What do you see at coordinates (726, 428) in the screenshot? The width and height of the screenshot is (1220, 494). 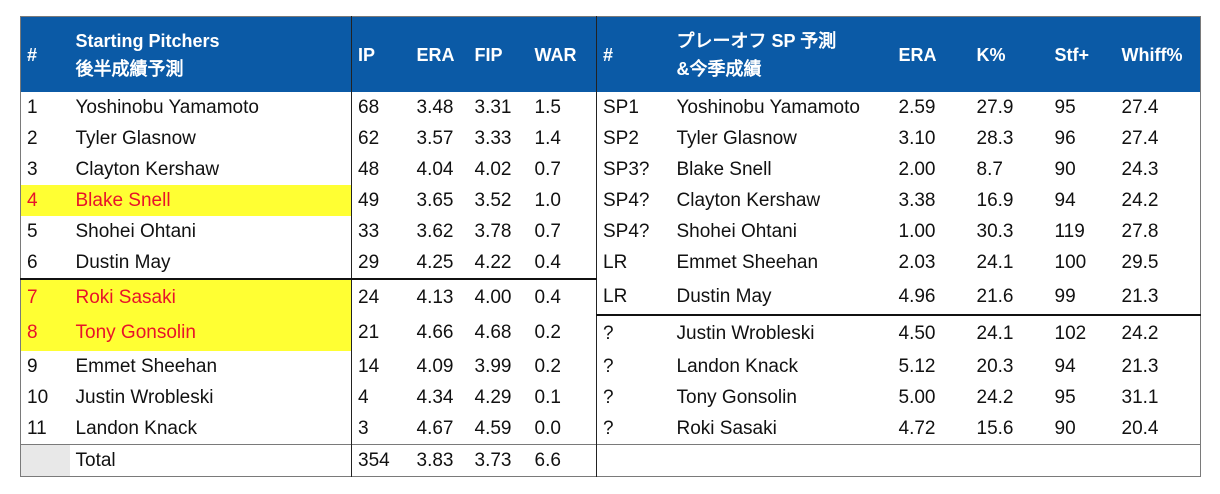 I see `right-name-cell: Roki Sasaki` at bounding box center [726, 428].